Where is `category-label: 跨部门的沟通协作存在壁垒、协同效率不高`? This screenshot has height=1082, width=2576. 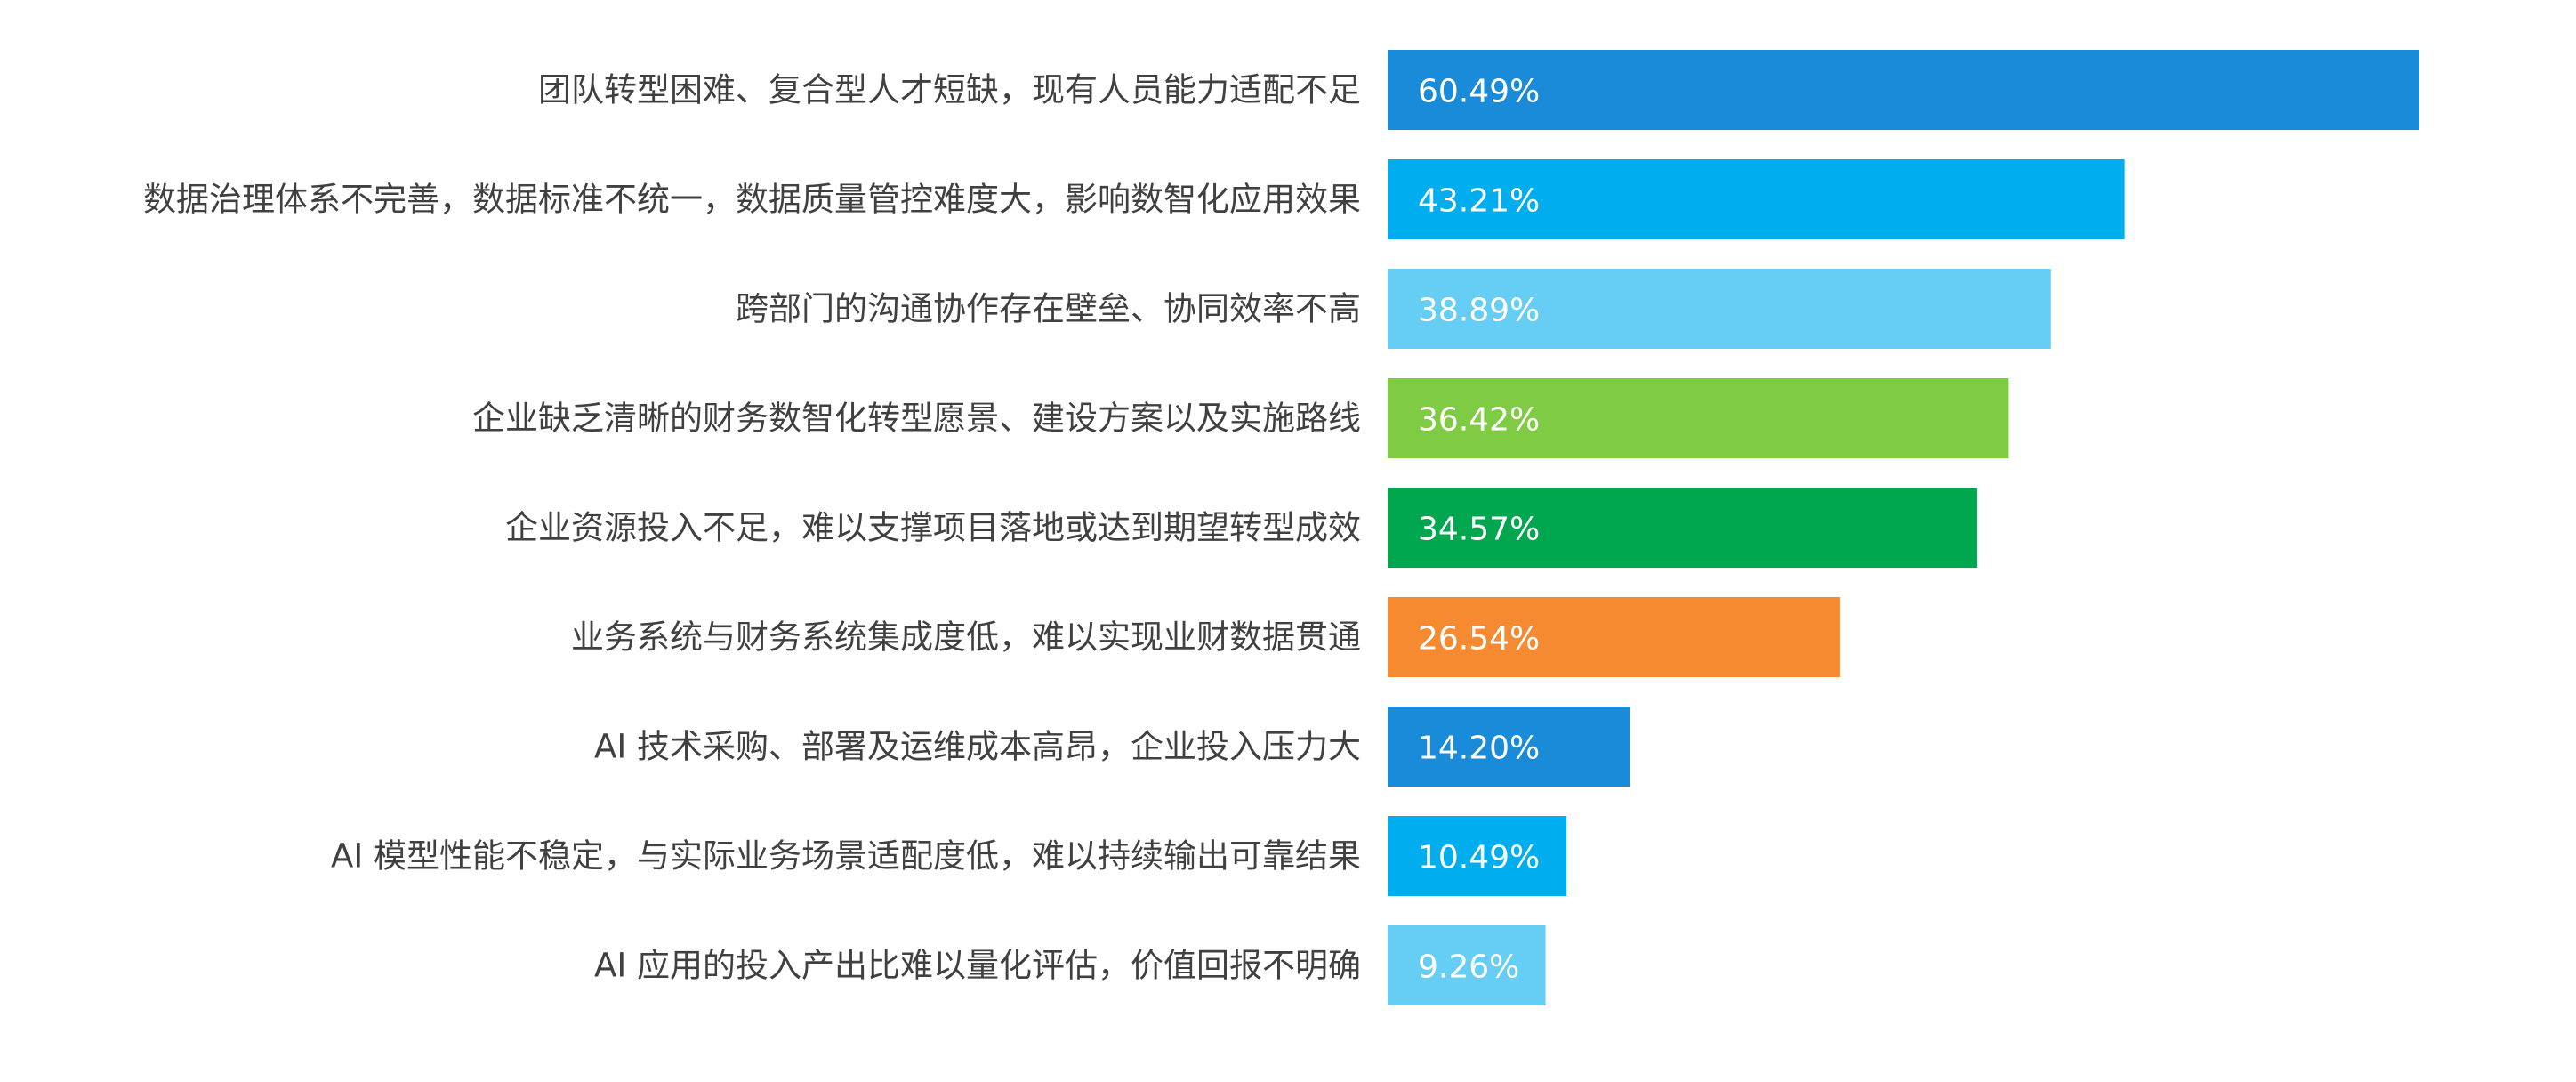 category-label: 跨部门的沟通协作存在壁垒、协同效率不高 is located at coordinates (1048, 309).